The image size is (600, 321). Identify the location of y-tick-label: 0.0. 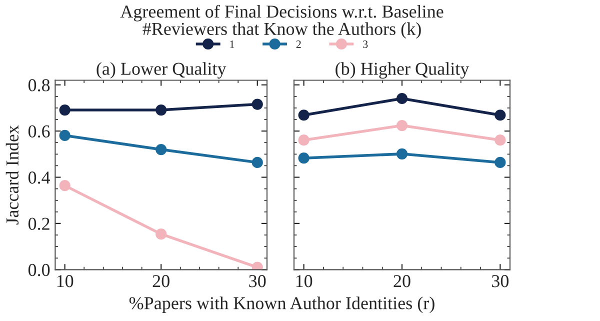
(39, 270).